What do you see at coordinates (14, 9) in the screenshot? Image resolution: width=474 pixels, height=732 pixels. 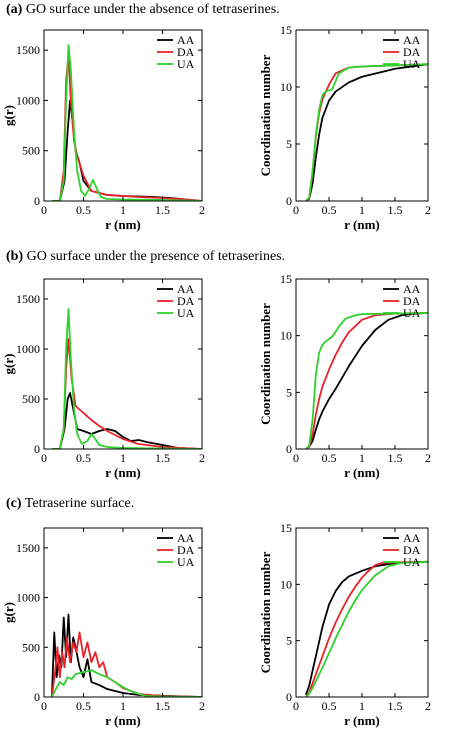 I see `section-letter: (a)` at bounding box center [14, 9].